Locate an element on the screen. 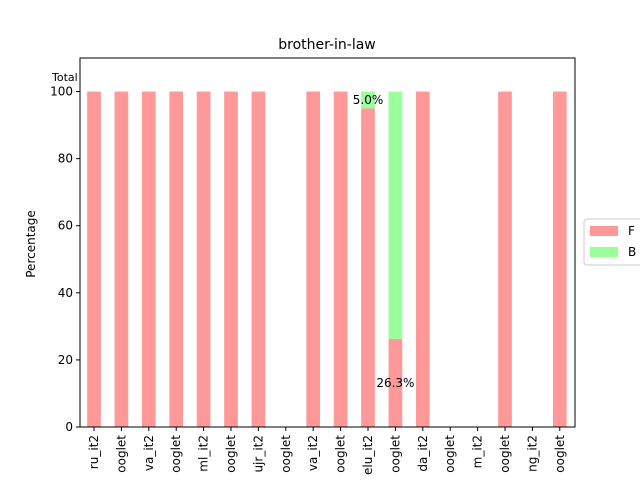 Image resolution: width=640 pixels, height=480 pixels. x-tick-label-5: ooglet is located at coordinates (231, 454).